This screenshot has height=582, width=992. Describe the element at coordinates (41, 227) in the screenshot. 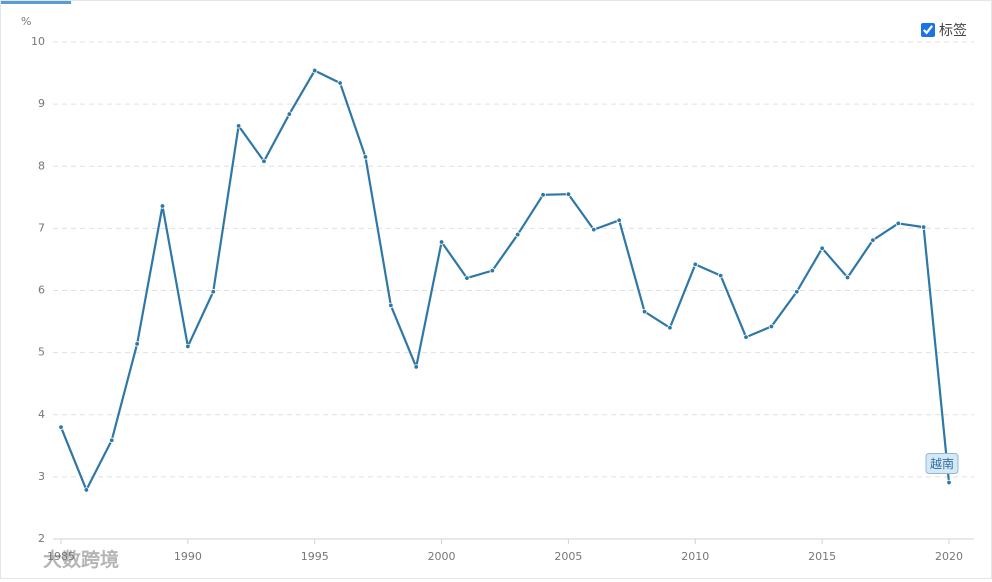

I see `y-tick-label: 7` at that location.